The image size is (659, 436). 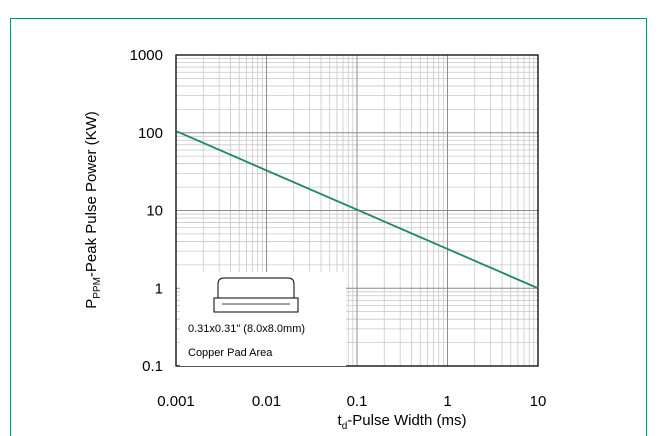 I want to click on x-tick-label: 0.1, so click(x=357, y=401).